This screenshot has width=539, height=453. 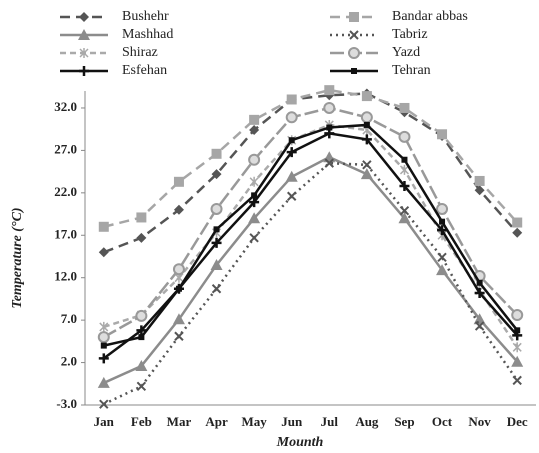 I want to click on y-tick-label: 12.0, so click(x=65, y=276).